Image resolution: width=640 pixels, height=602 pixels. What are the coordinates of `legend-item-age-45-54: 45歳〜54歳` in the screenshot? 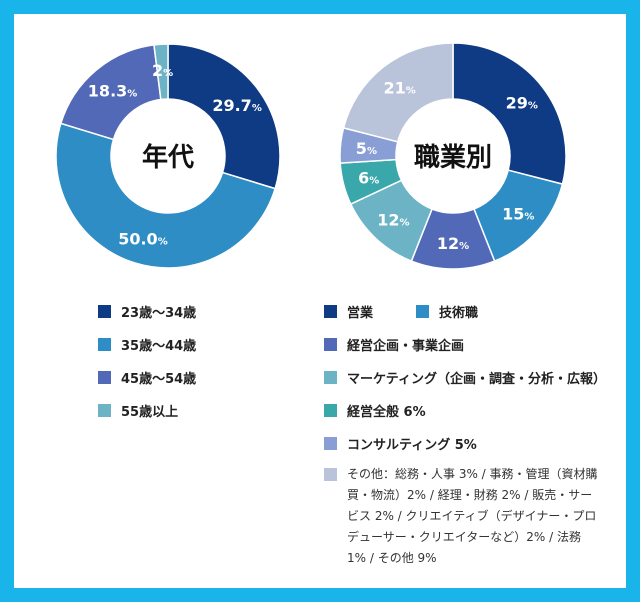 It's located at (147, 377).